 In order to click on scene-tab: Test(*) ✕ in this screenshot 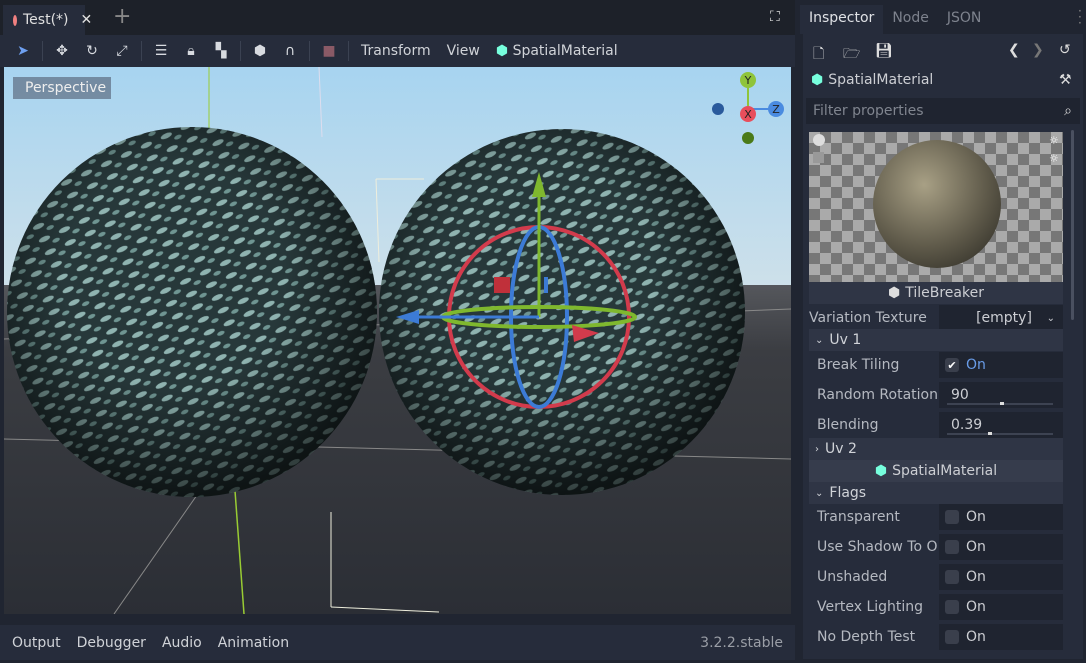, I will do `click(47, 20)`.